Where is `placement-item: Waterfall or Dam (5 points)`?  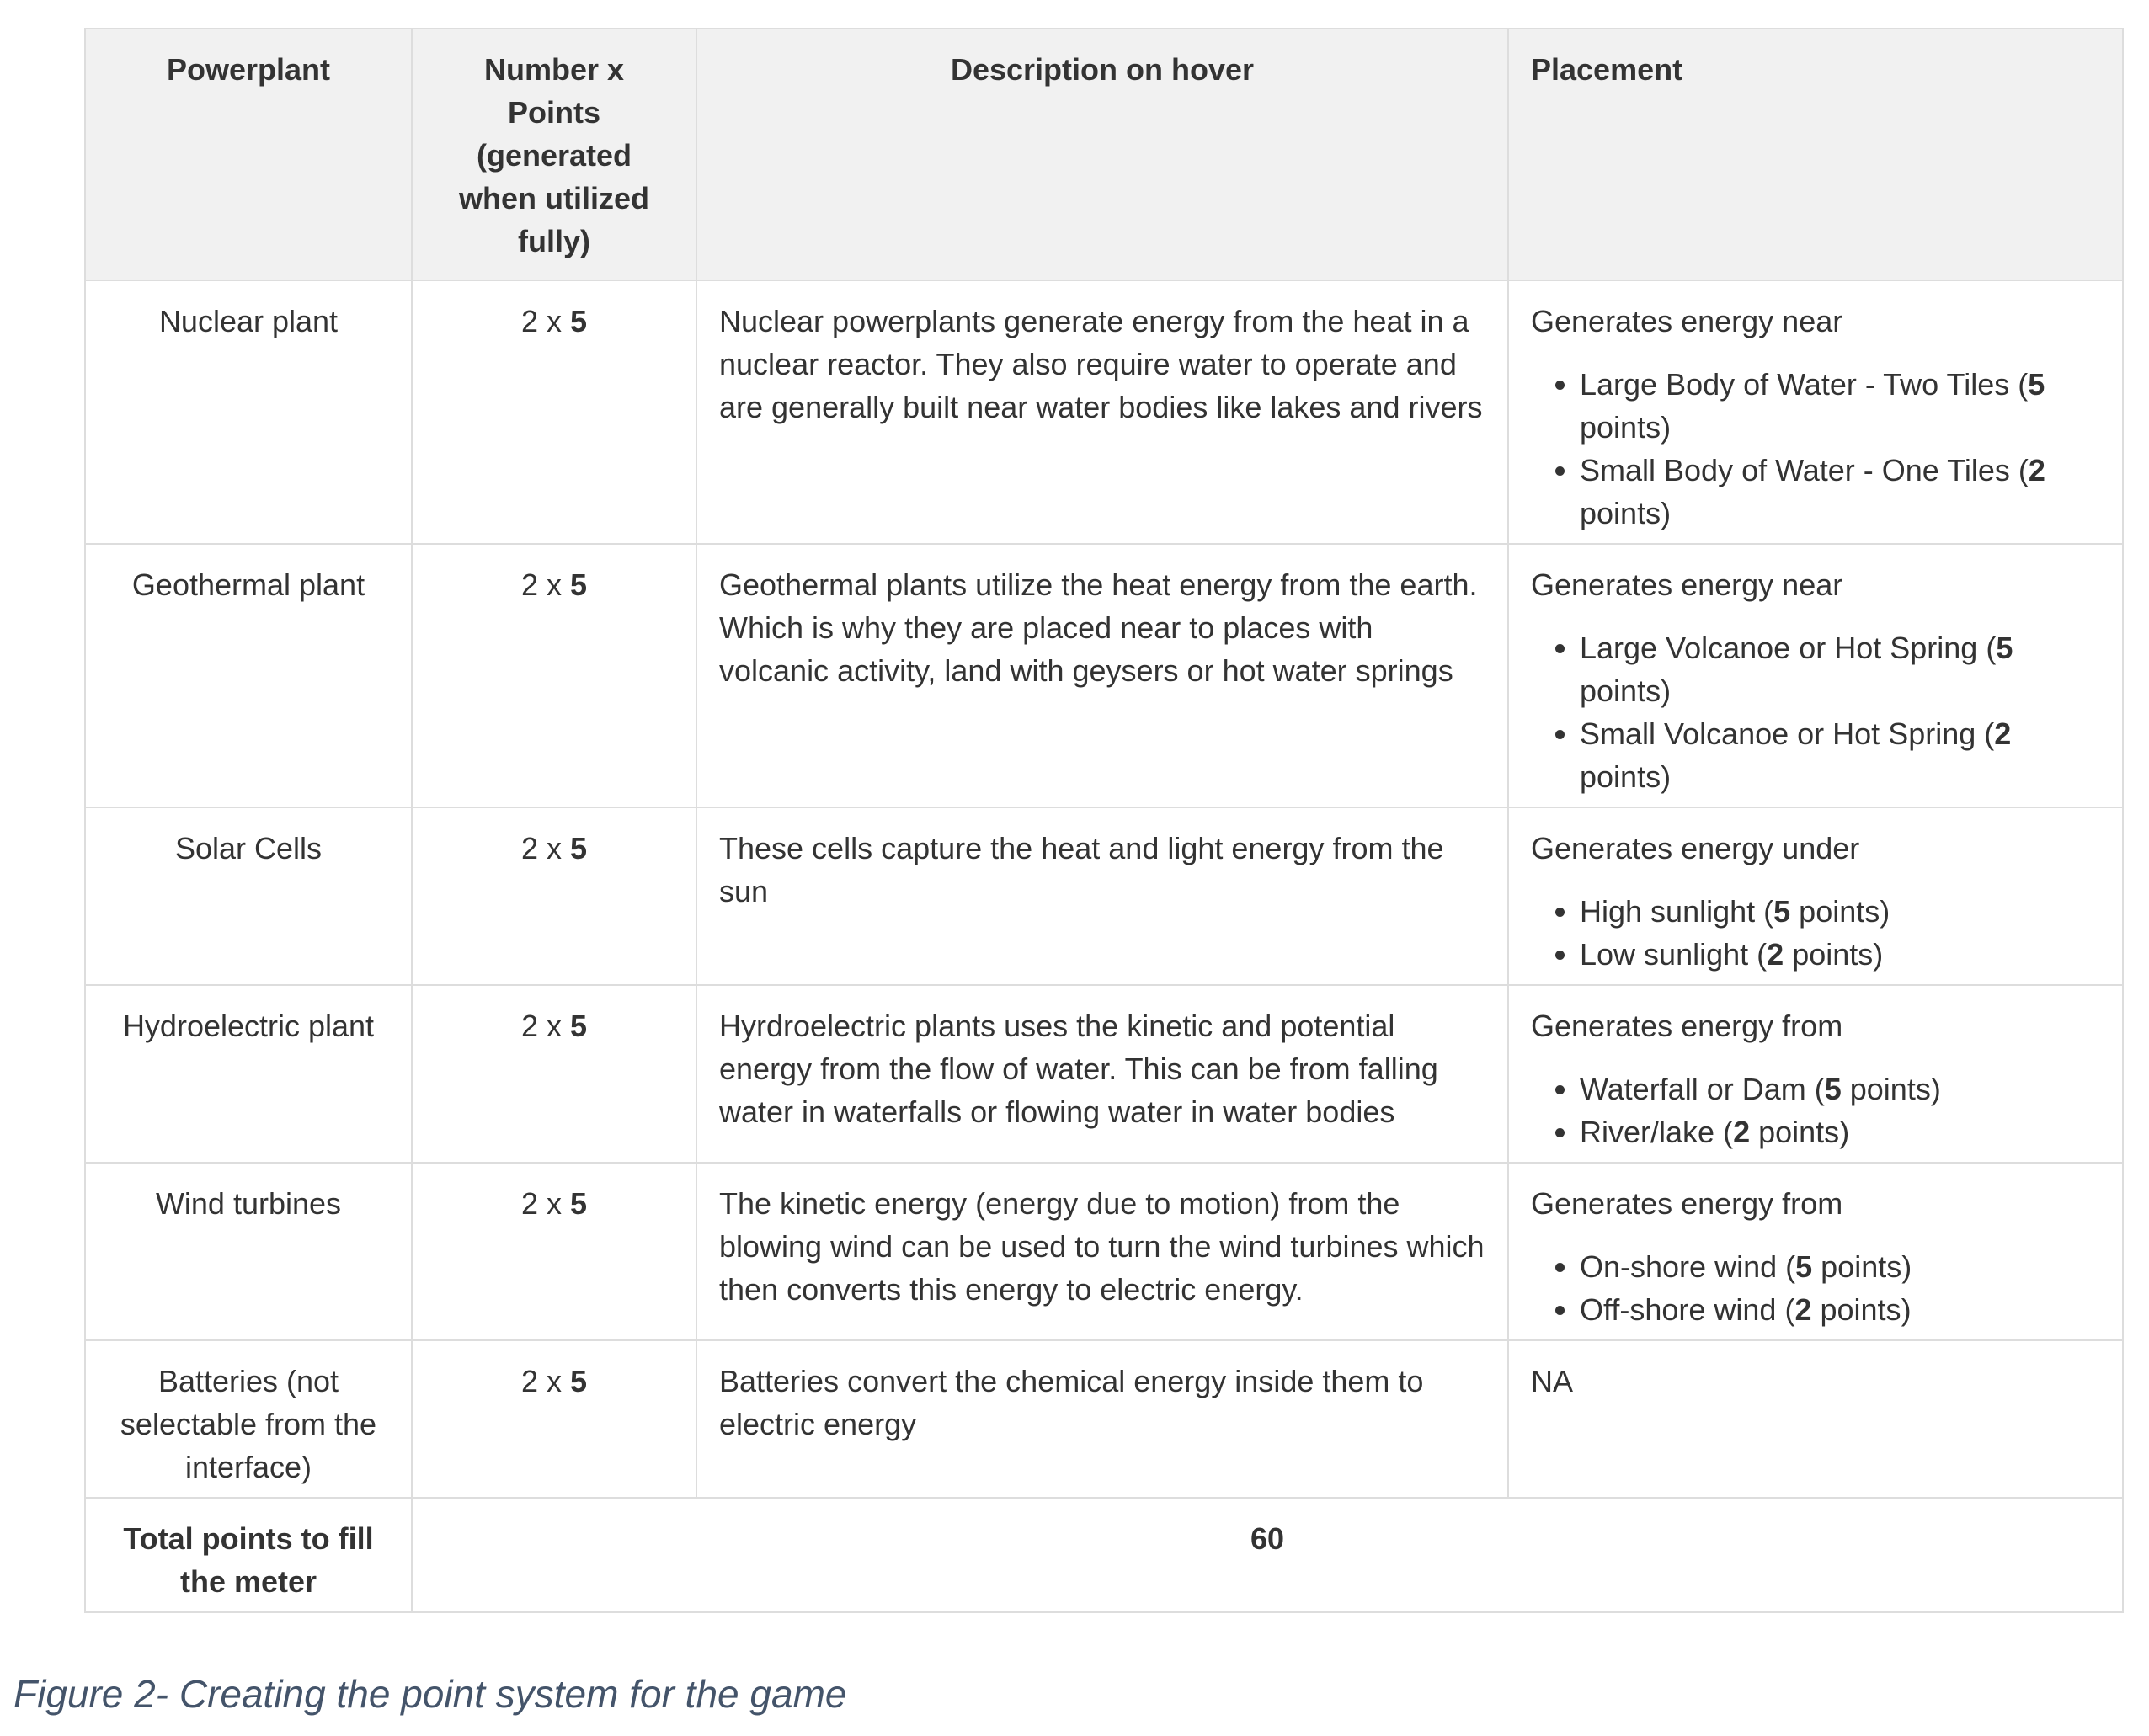 placement-item: Waterfall or Dam (5 points) is located at coordinates (1840, 1089).